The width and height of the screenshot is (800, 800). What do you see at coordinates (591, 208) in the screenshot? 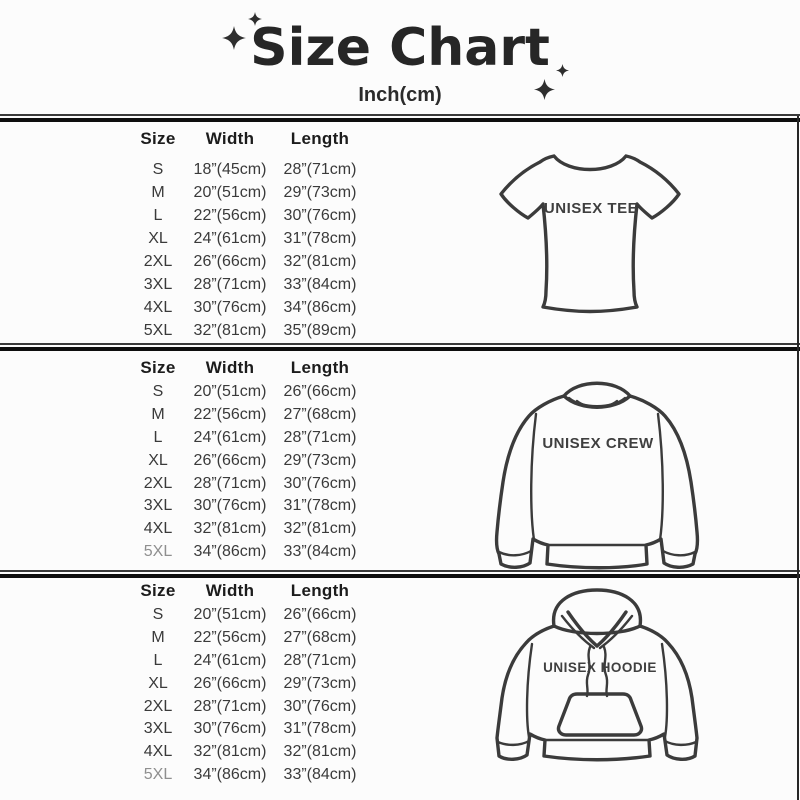
I see `garment-label: UNISEX TEE` at bounding box center [591, 208].